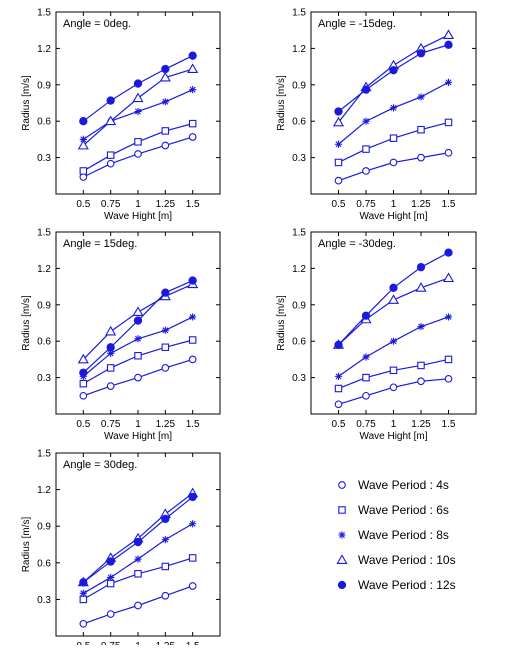 This screenshot has height=650, width=508. I want to click on y-tick-label: 0.9, so click(44, 305).